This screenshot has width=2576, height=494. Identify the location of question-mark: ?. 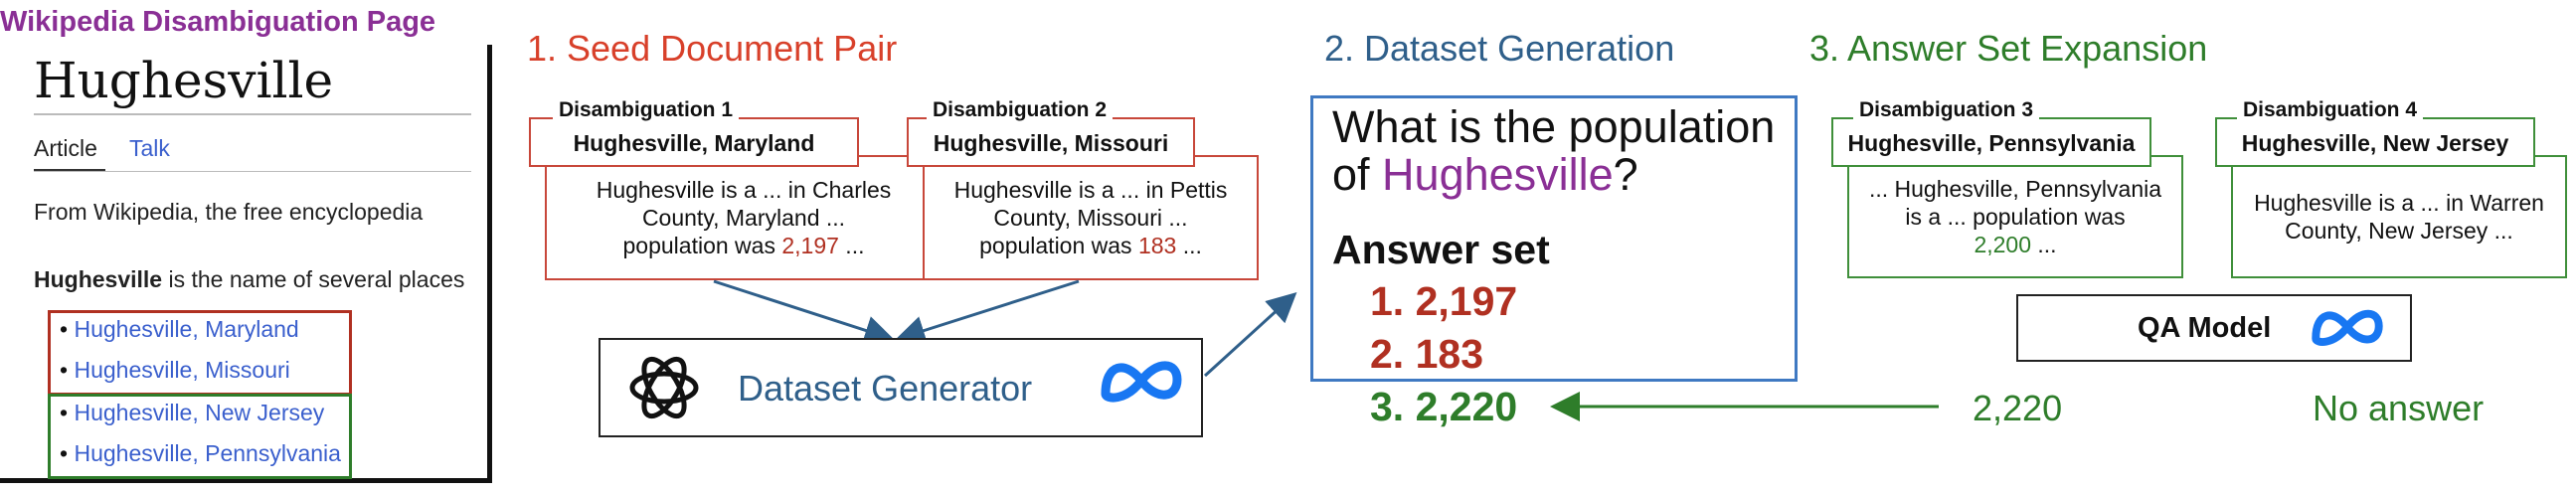
(1625, 174).